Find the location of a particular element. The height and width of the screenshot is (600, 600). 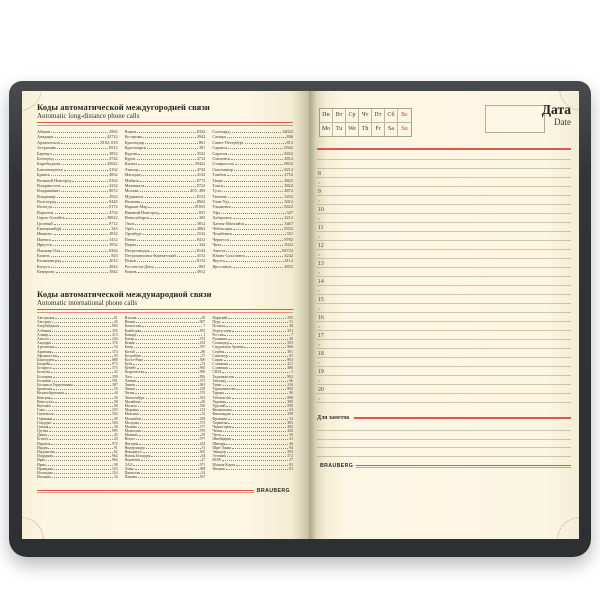

day-cell-en-4: Fr is located at coordinates (378, 129).